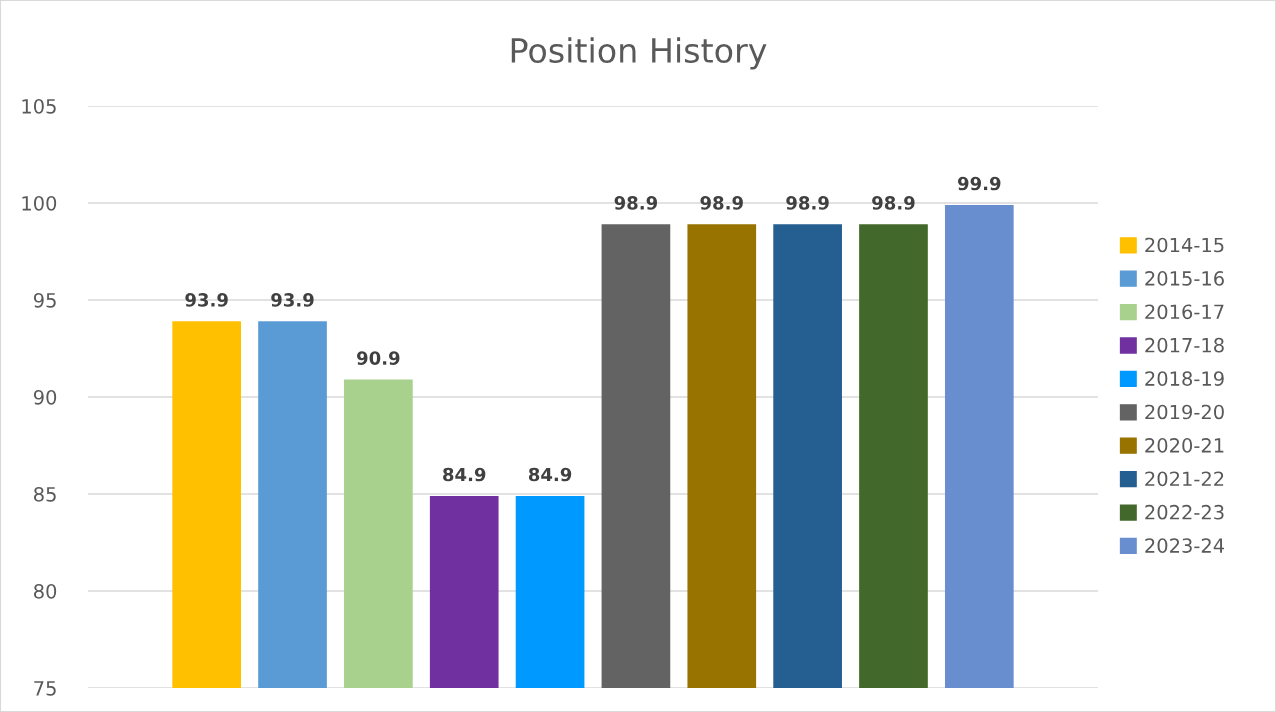 The height and width of the screenshot is (712, 1276). What do you see at coordinates (1184, 412) in the screenshot?
I see `legend-label: 2019-20` at bounding box center [1184, 412].